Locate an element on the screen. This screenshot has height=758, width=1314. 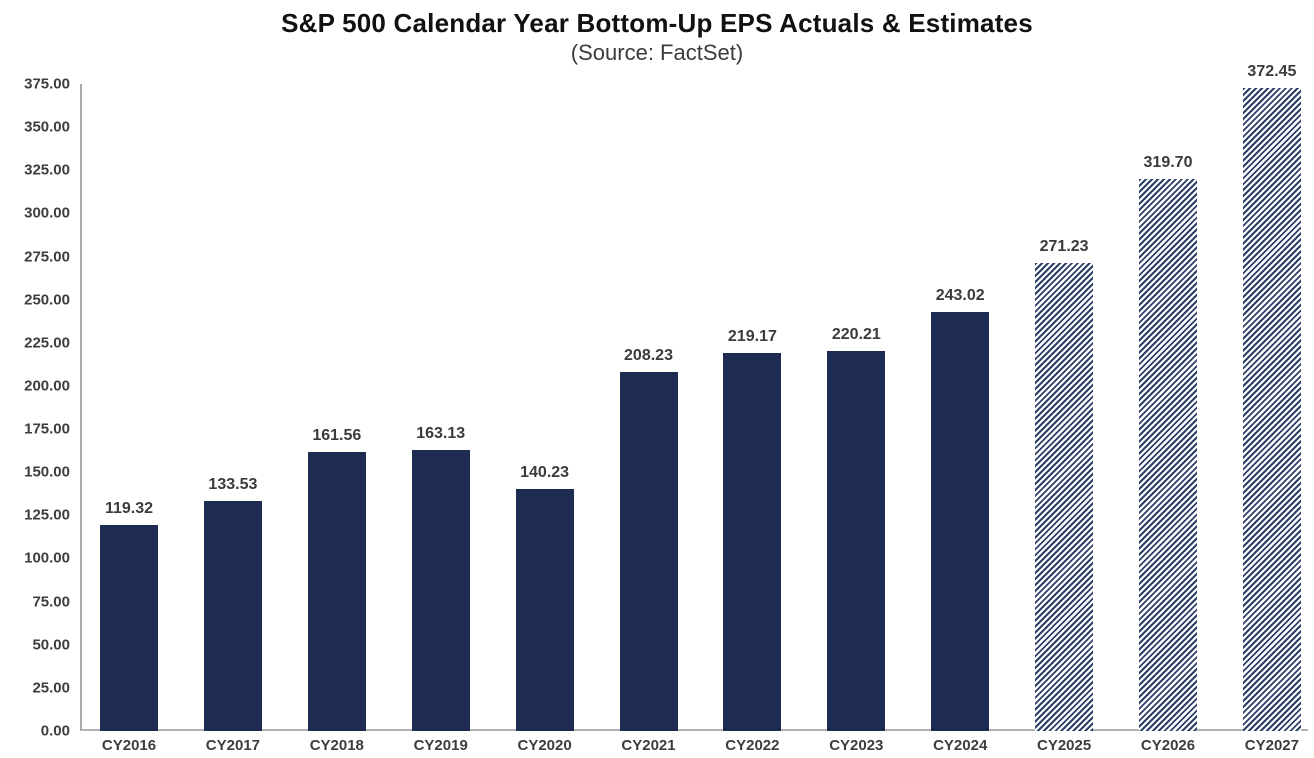
x-tick-label: CY2024 is located at coordinates (960, 745).